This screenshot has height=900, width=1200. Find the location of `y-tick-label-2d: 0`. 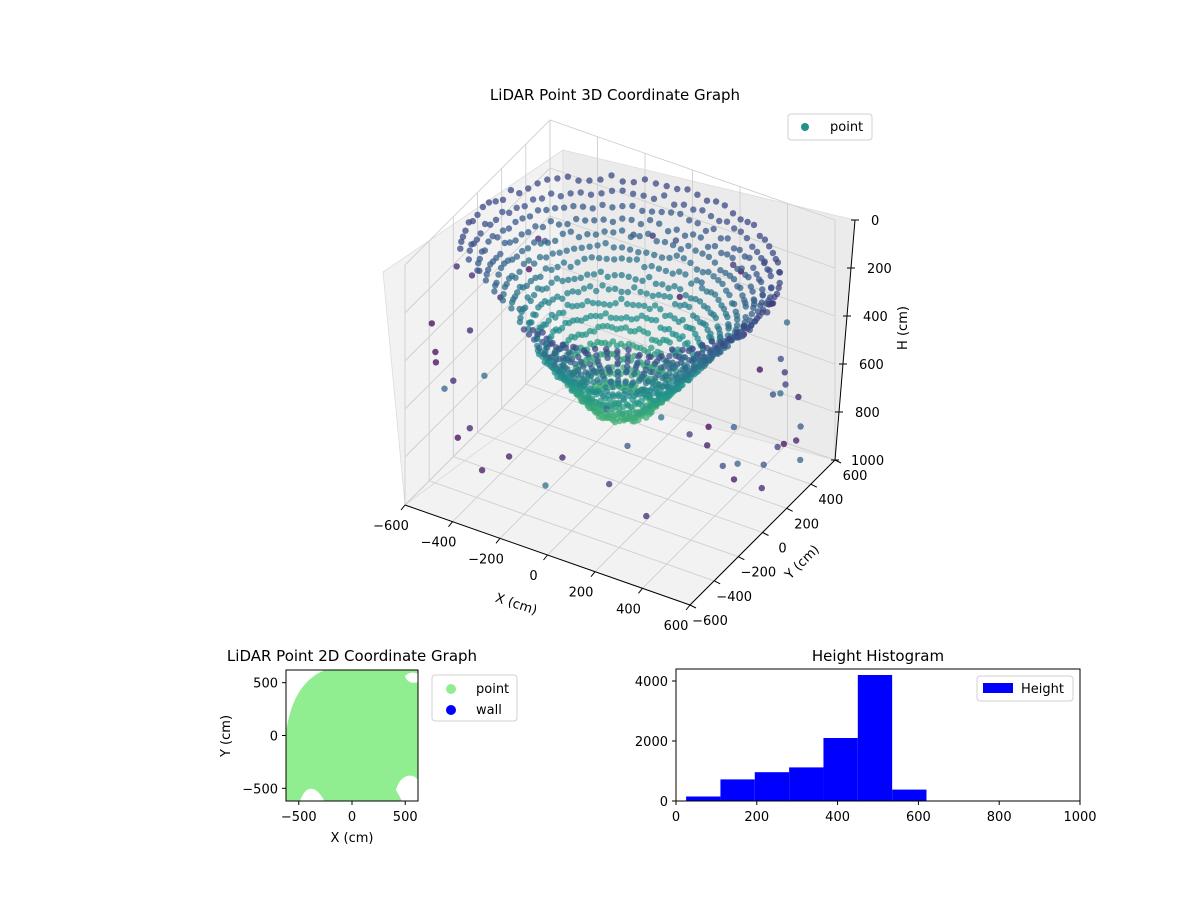

y-tick-label-2d: 0 is located at coordinates (274, 737).